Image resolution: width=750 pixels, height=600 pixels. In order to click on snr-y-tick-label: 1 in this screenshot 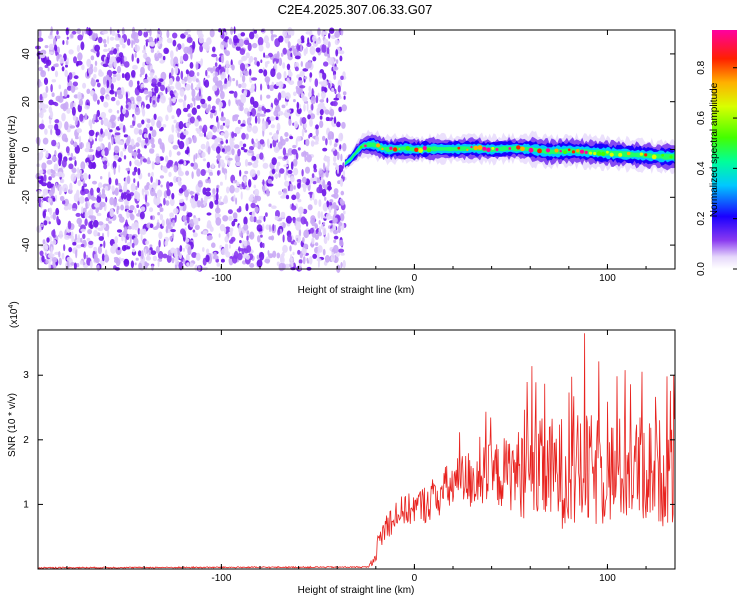, I will do `click(26, 504)`.